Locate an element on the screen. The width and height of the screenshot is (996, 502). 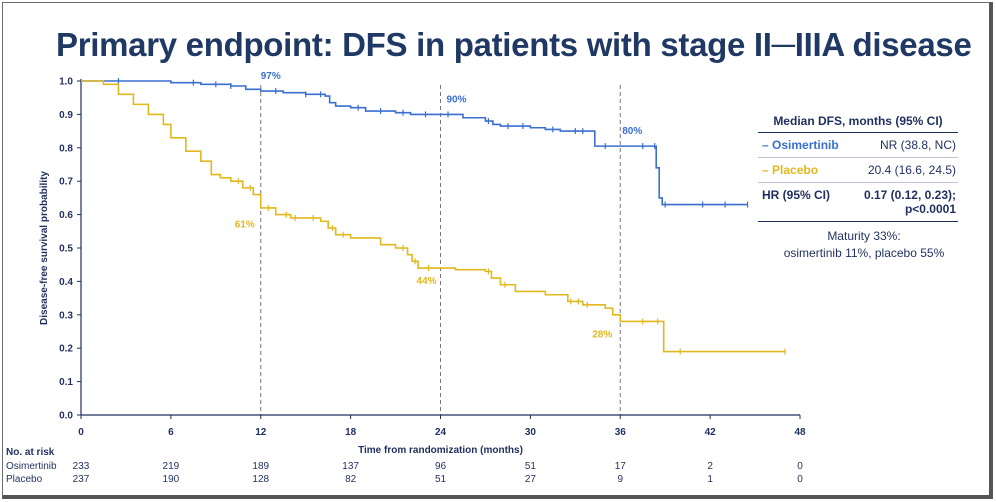
legend-name-osimertinib: – Osimertinib is located at coordinates (800, 145).